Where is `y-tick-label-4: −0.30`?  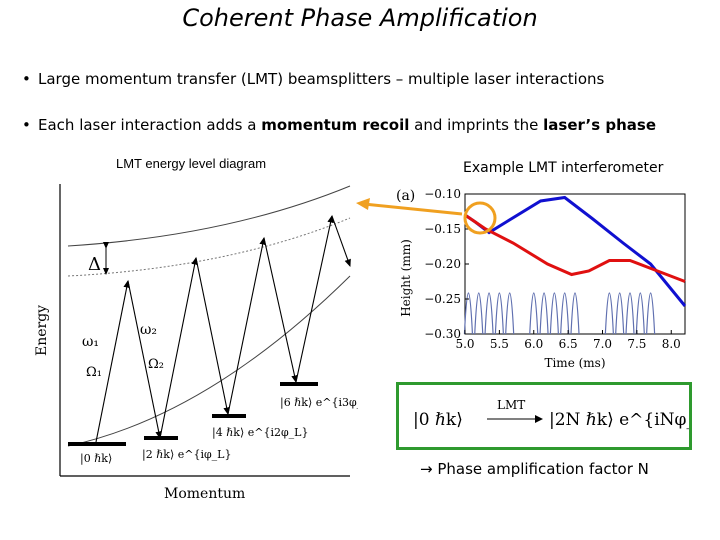
y-tick-label-4: −0.30 is located at coordinates (442, 334).